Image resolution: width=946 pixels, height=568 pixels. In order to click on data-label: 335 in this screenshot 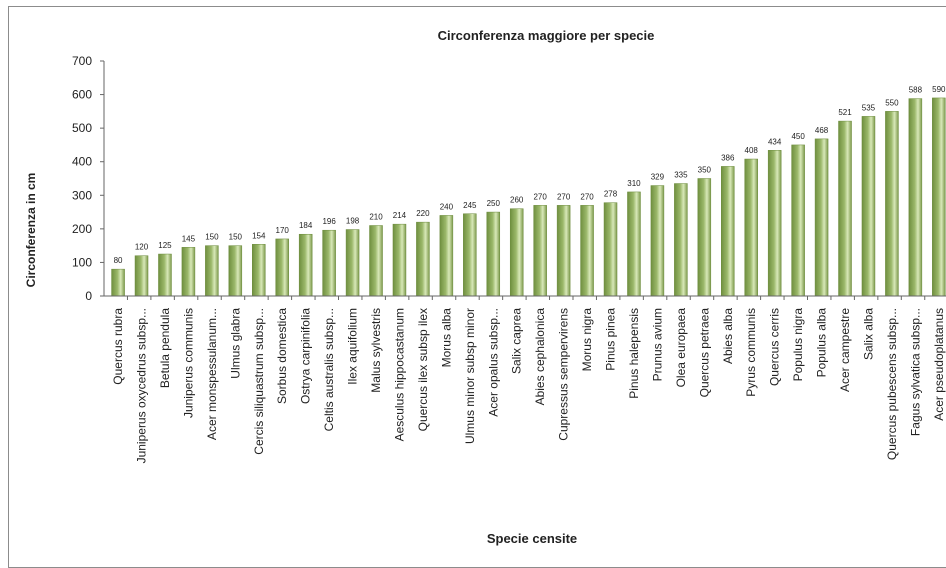, I will do `click(681, 175)`.